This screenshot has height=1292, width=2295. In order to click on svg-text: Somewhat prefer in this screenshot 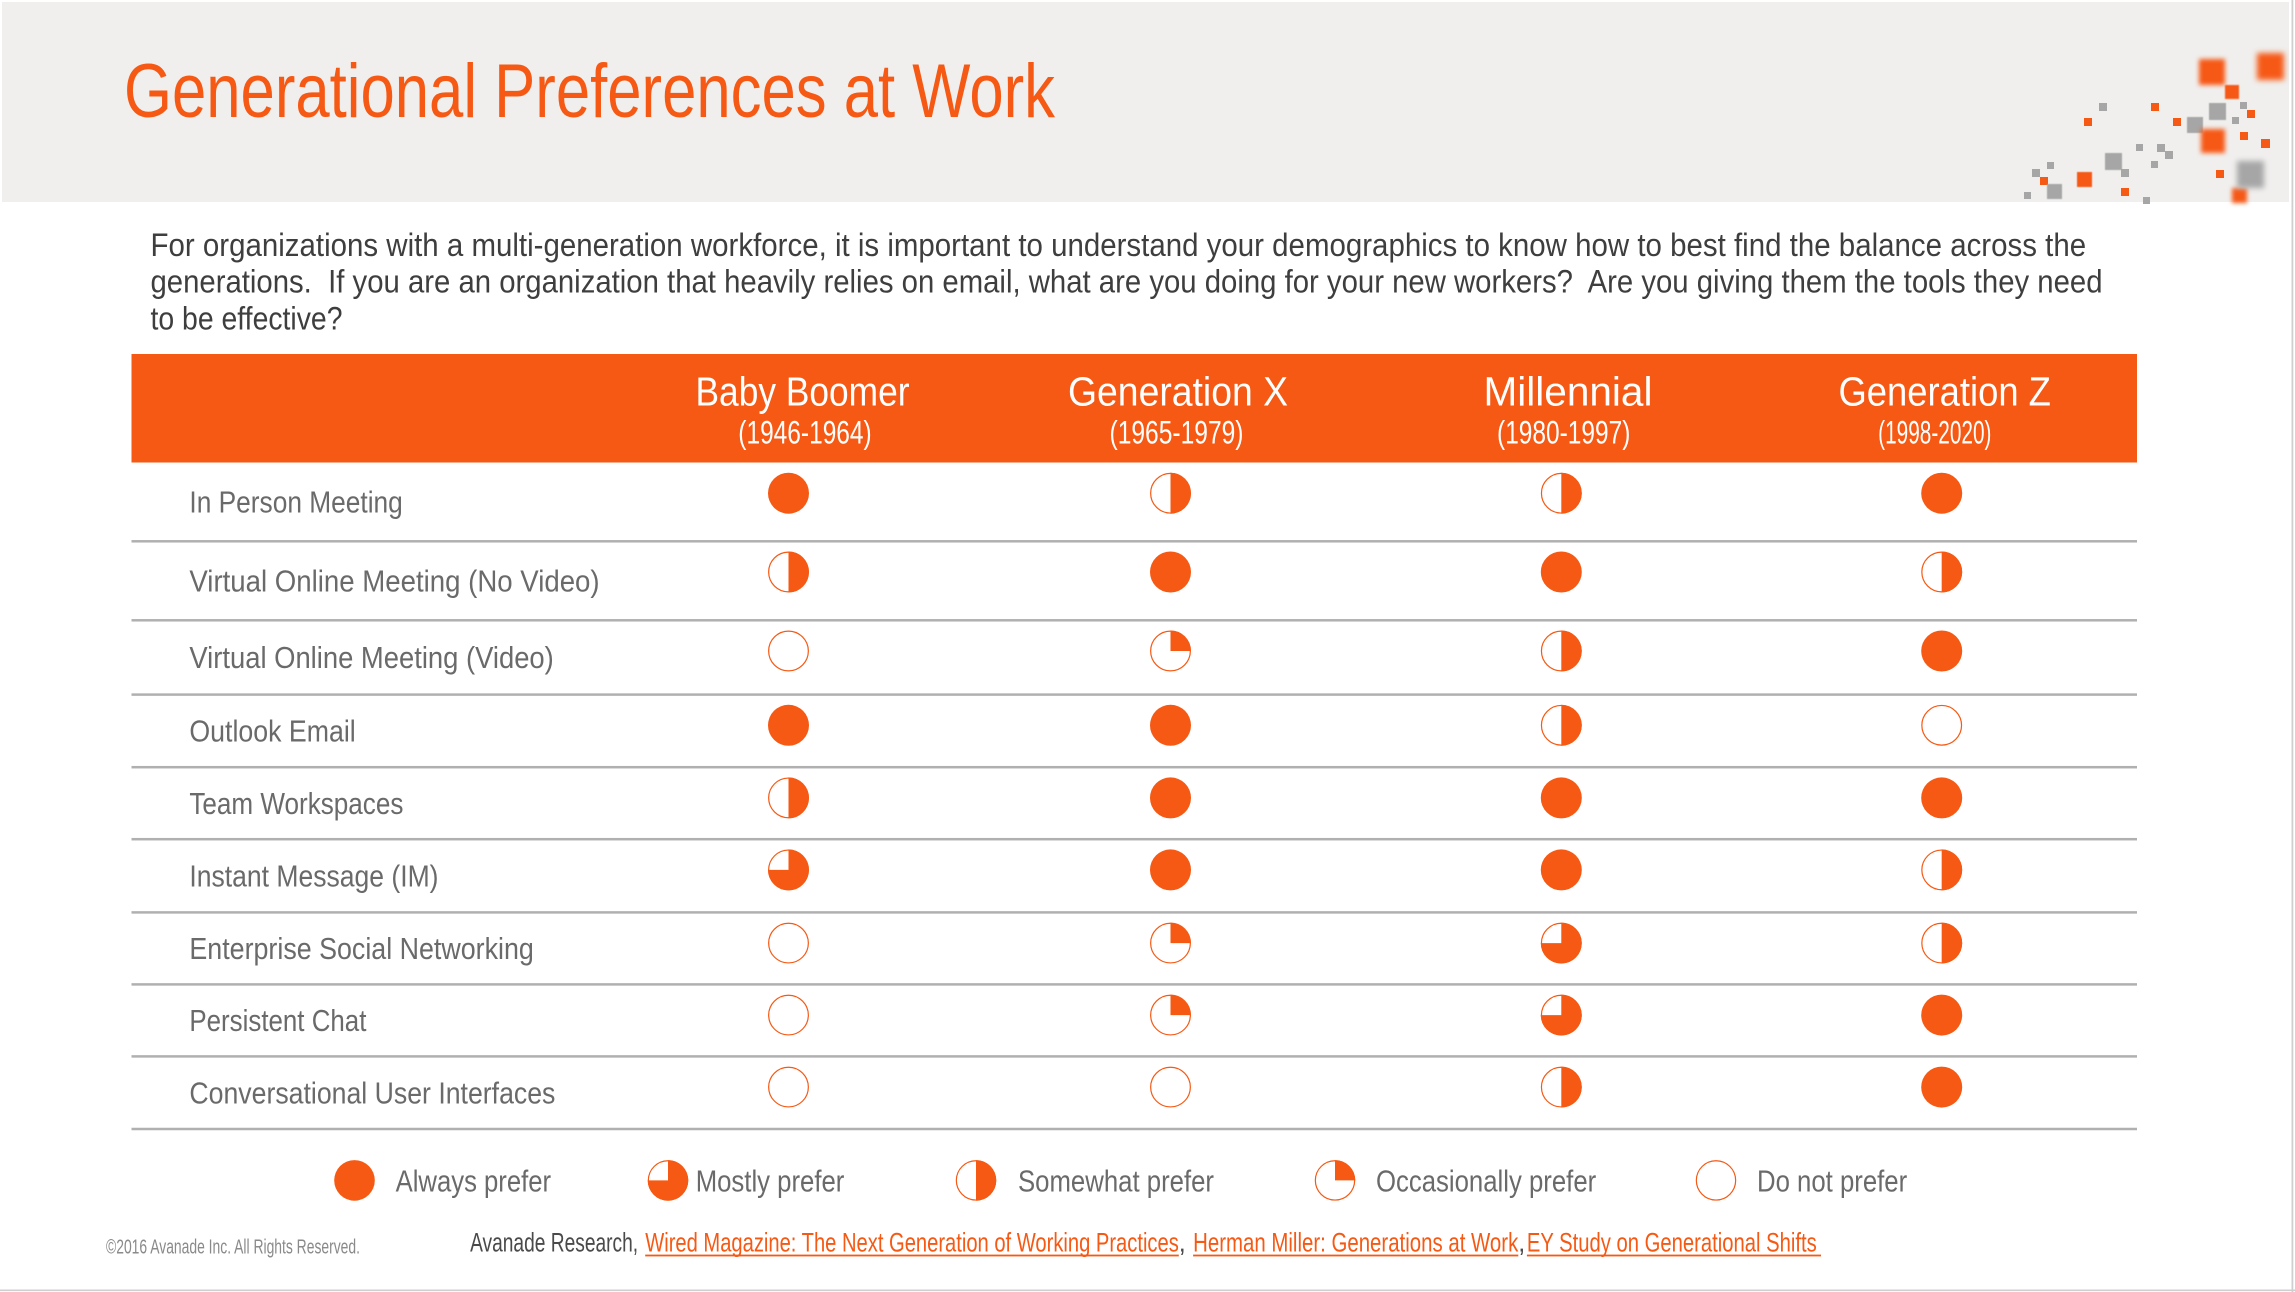, I will do `click(1116, 1181)`.